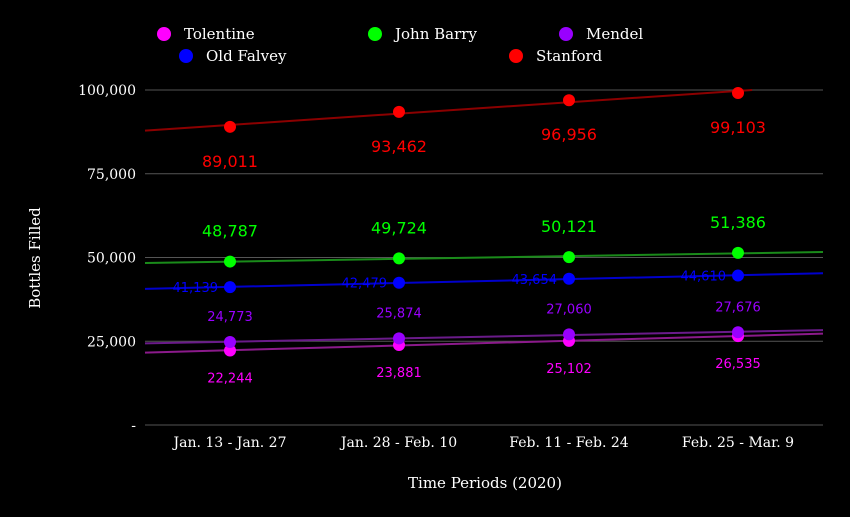 This screenshot has height=517, width=850. What do you see at coordinates (484, 281) in the screenshot?
I see `trendline-old-falvey` at bounding box center [484, 281].